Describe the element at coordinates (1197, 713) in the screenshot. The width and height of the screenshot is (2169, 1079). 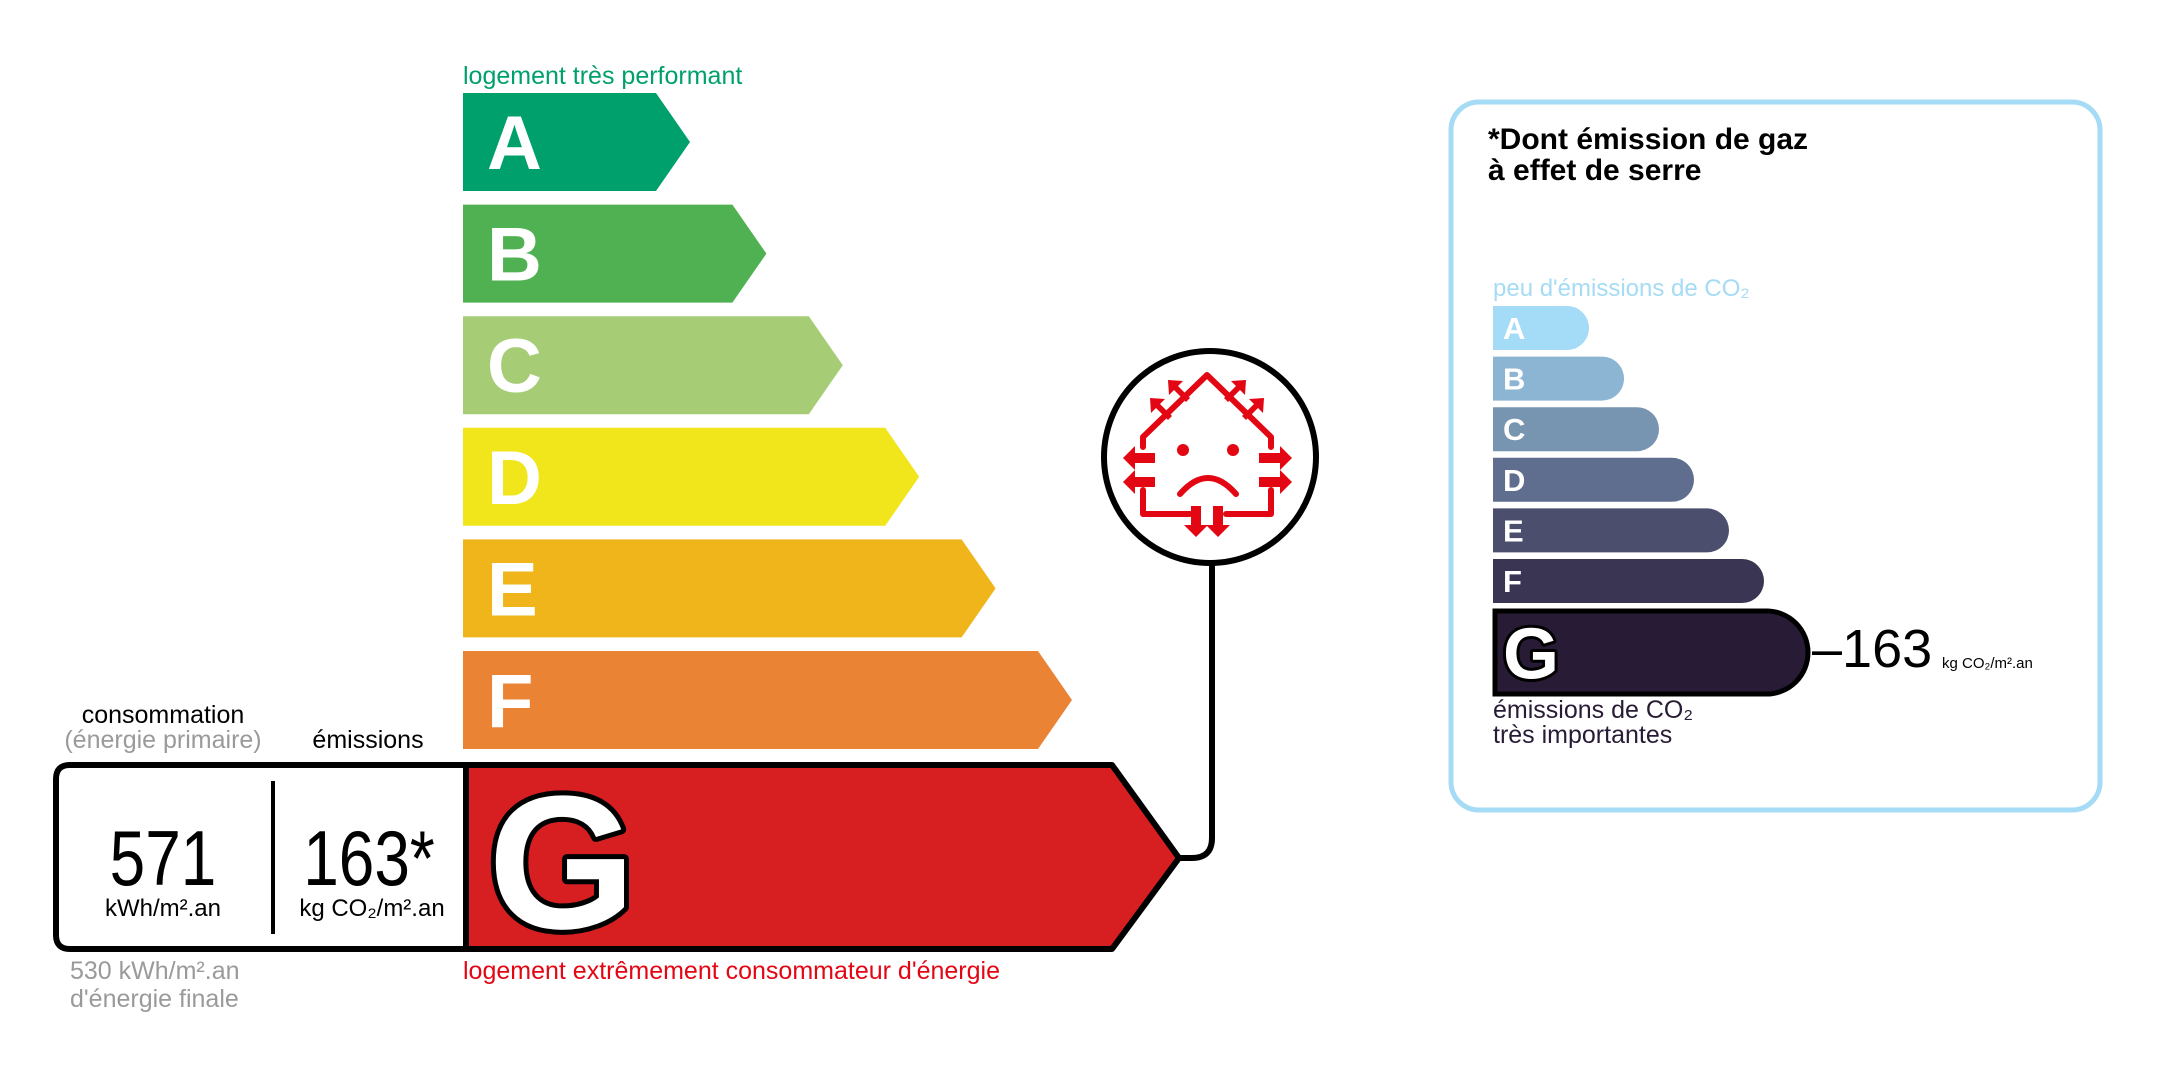
I see `connector-line` at that location.